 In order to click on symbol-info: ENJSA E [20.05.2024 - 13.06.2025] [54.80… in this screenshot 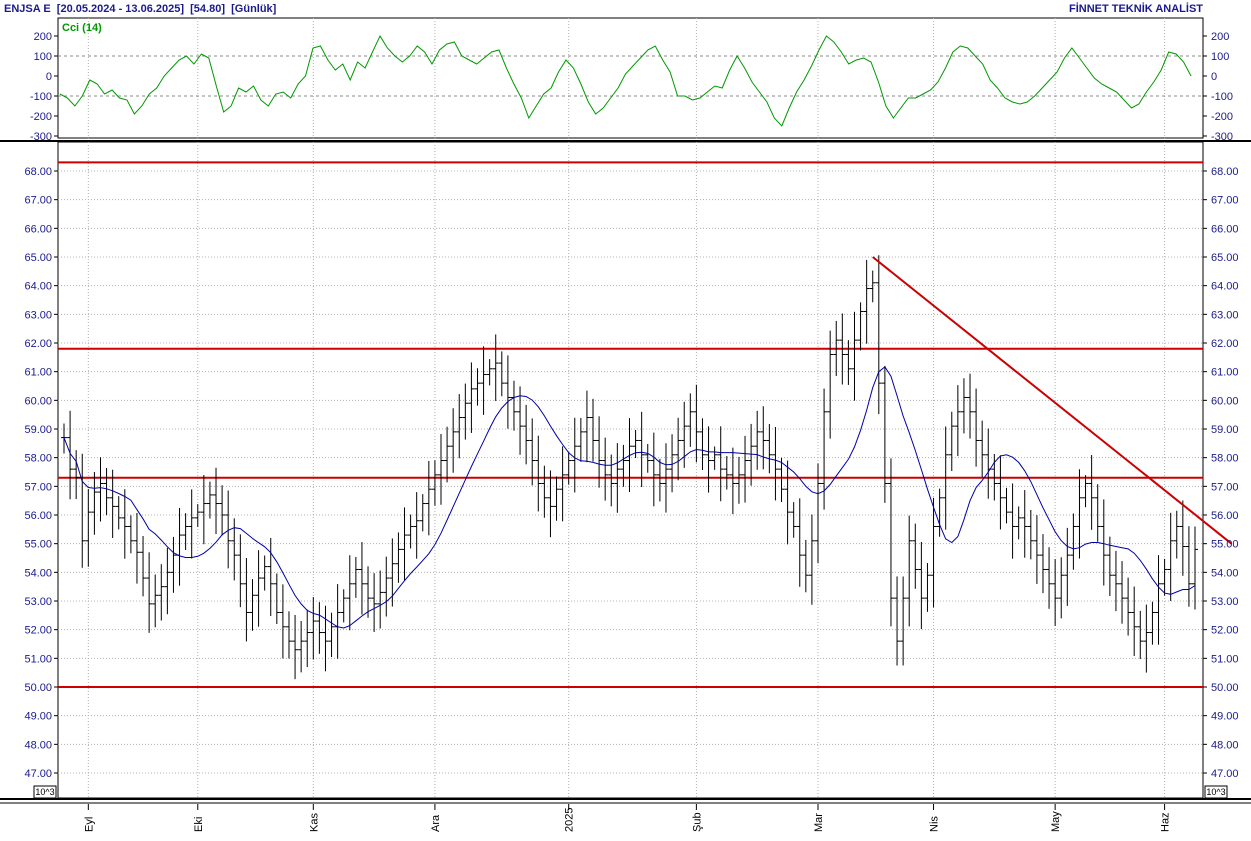, I will do `click(140, 9)`.